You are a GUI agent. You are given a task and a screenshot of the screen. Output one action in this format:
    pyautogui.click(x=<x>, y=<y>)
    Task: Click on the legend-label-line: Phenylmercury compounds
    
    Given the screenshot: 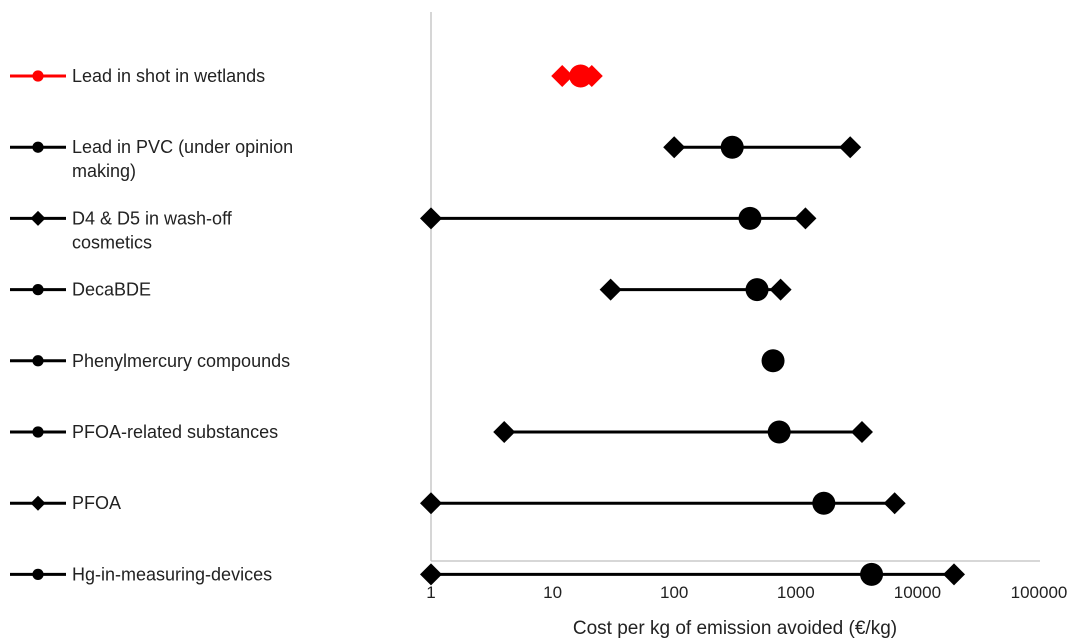 What is the action you would take?
    pyautogui.click(x=181, y=361)
    